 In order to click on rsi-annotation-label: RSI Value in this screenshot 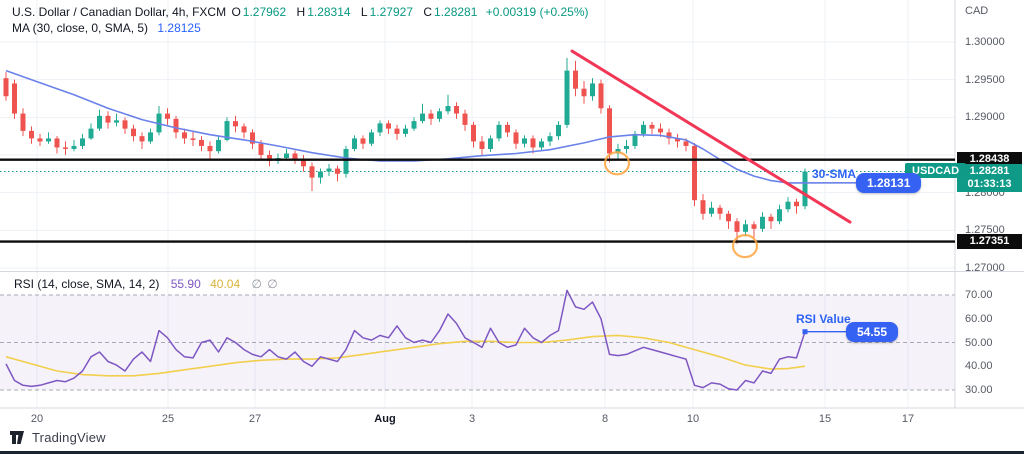, I will do `click(823, 319)`.